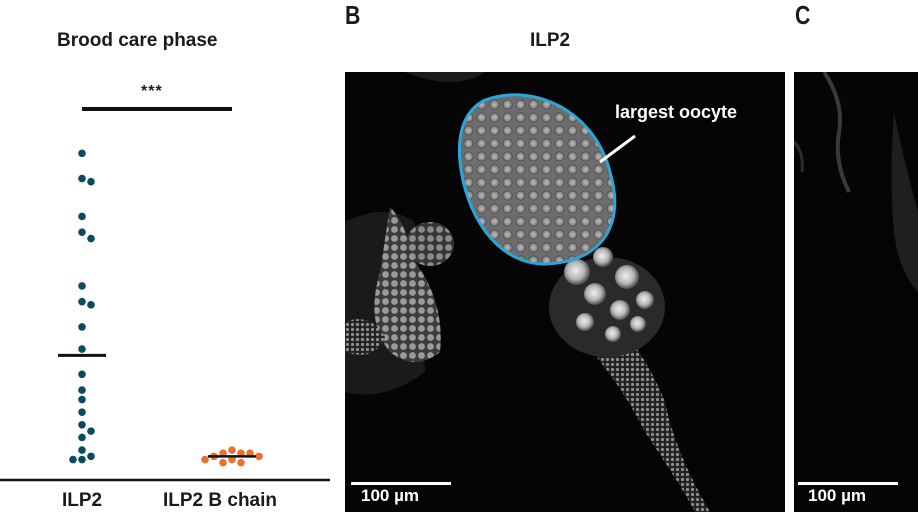 The image size is (918, 517). I want to click on panel-a-title: Brood care phase, so click(137, 40).